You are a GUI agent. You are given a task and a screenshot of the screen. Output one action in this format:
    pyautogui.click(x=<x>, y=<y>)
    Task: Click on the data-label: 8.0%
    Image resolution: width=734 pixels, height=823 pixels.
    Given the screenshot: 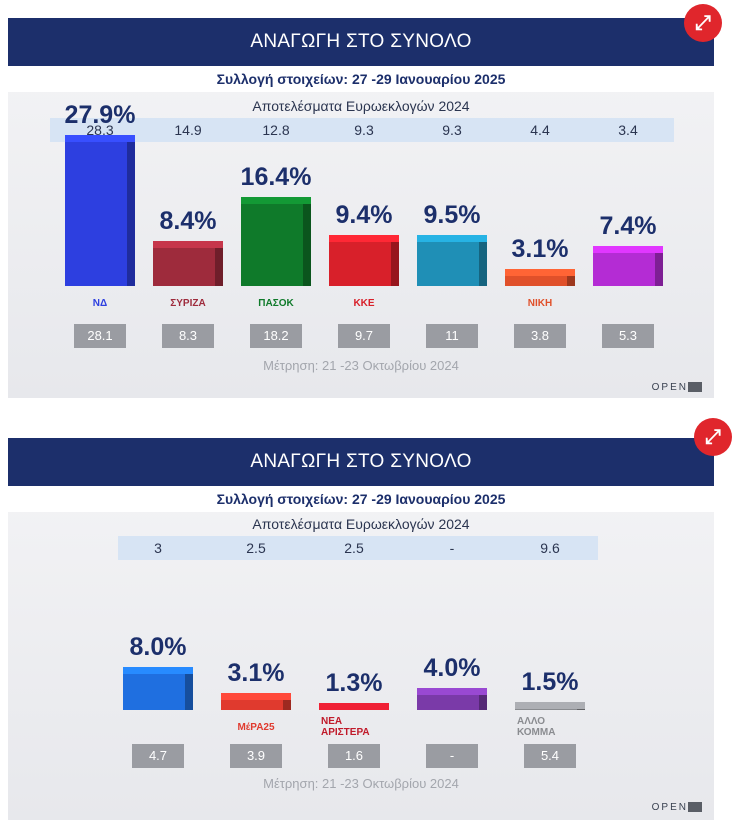 What is the action you would take?
    pyautogui.click(x=158, y=646)
    